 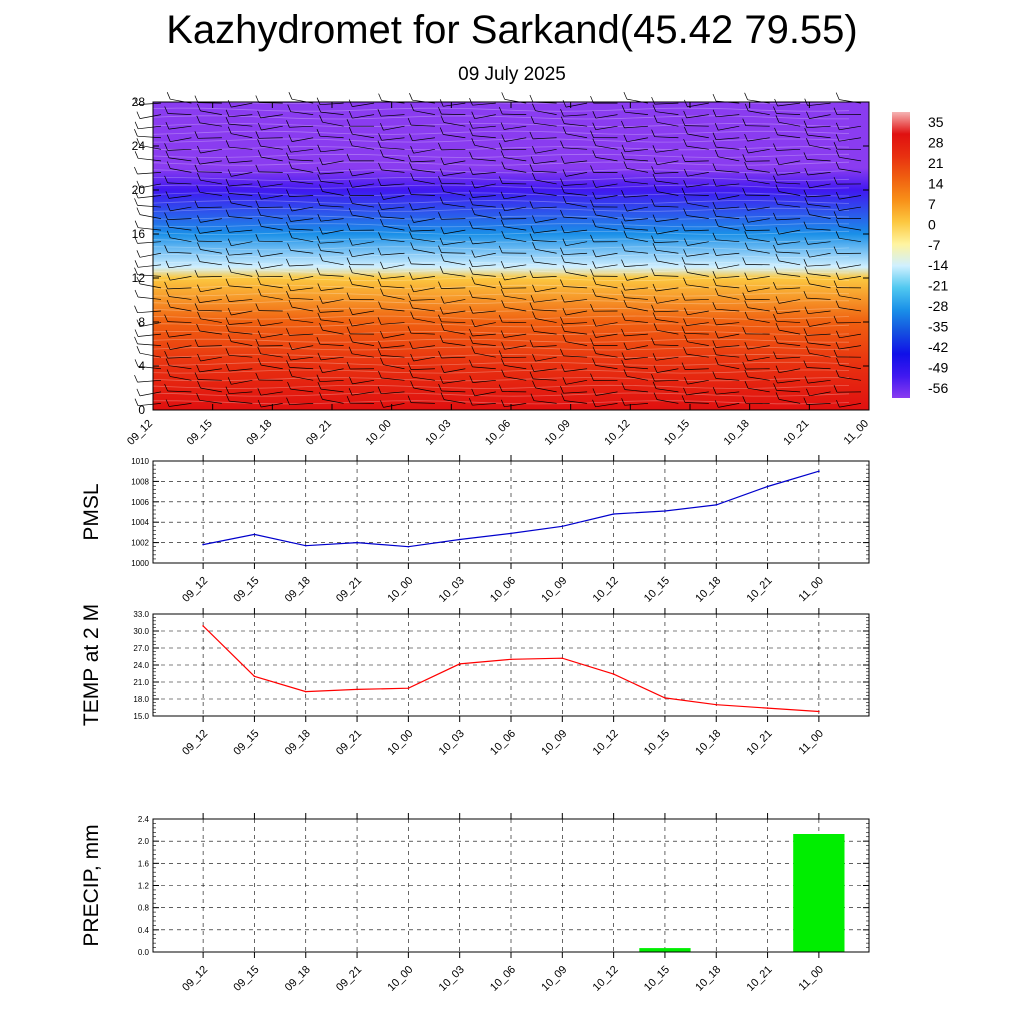 I want to click on x-tick-label: 09_12, so click(x=140, y=433).